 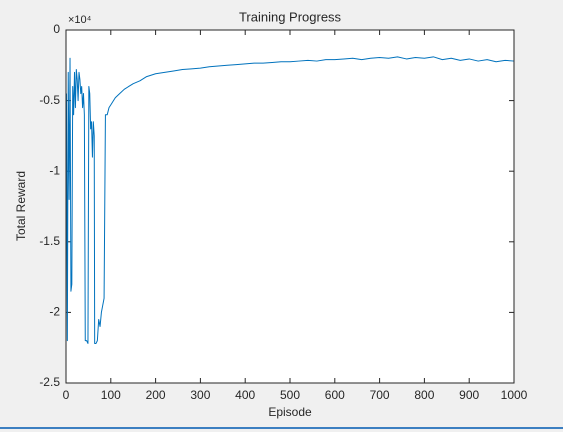 What do you see at coordinates (469, 395) in the screenshot?
I see `x-tick-label: 900` at bounding box center [469, 395].